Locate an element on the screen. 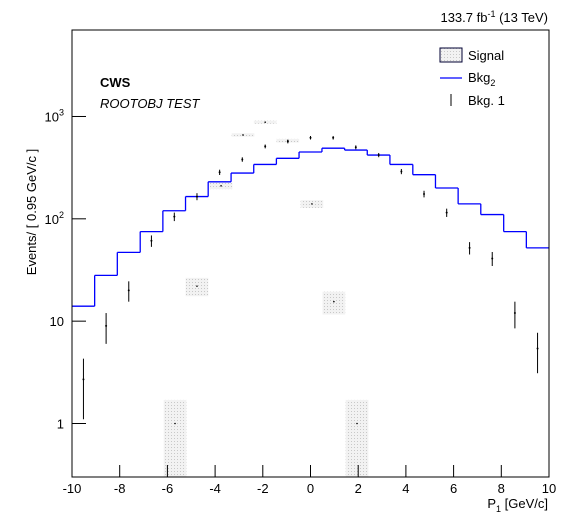 Image resolution: width=567 pixels, height=529 pixels. y-tick-label: 10² is located at coordinates (54, 218).